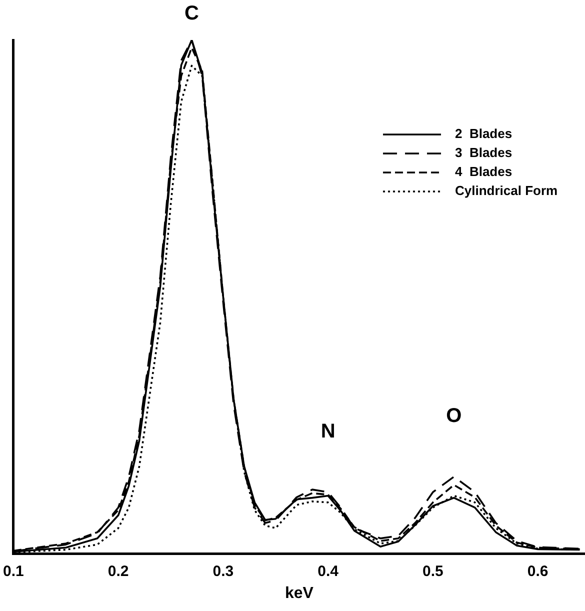  What do you see at coordinates (537, 571) in the screenshot?
I see `x-tick-label: 0.6` at bounding box center [537, 571].